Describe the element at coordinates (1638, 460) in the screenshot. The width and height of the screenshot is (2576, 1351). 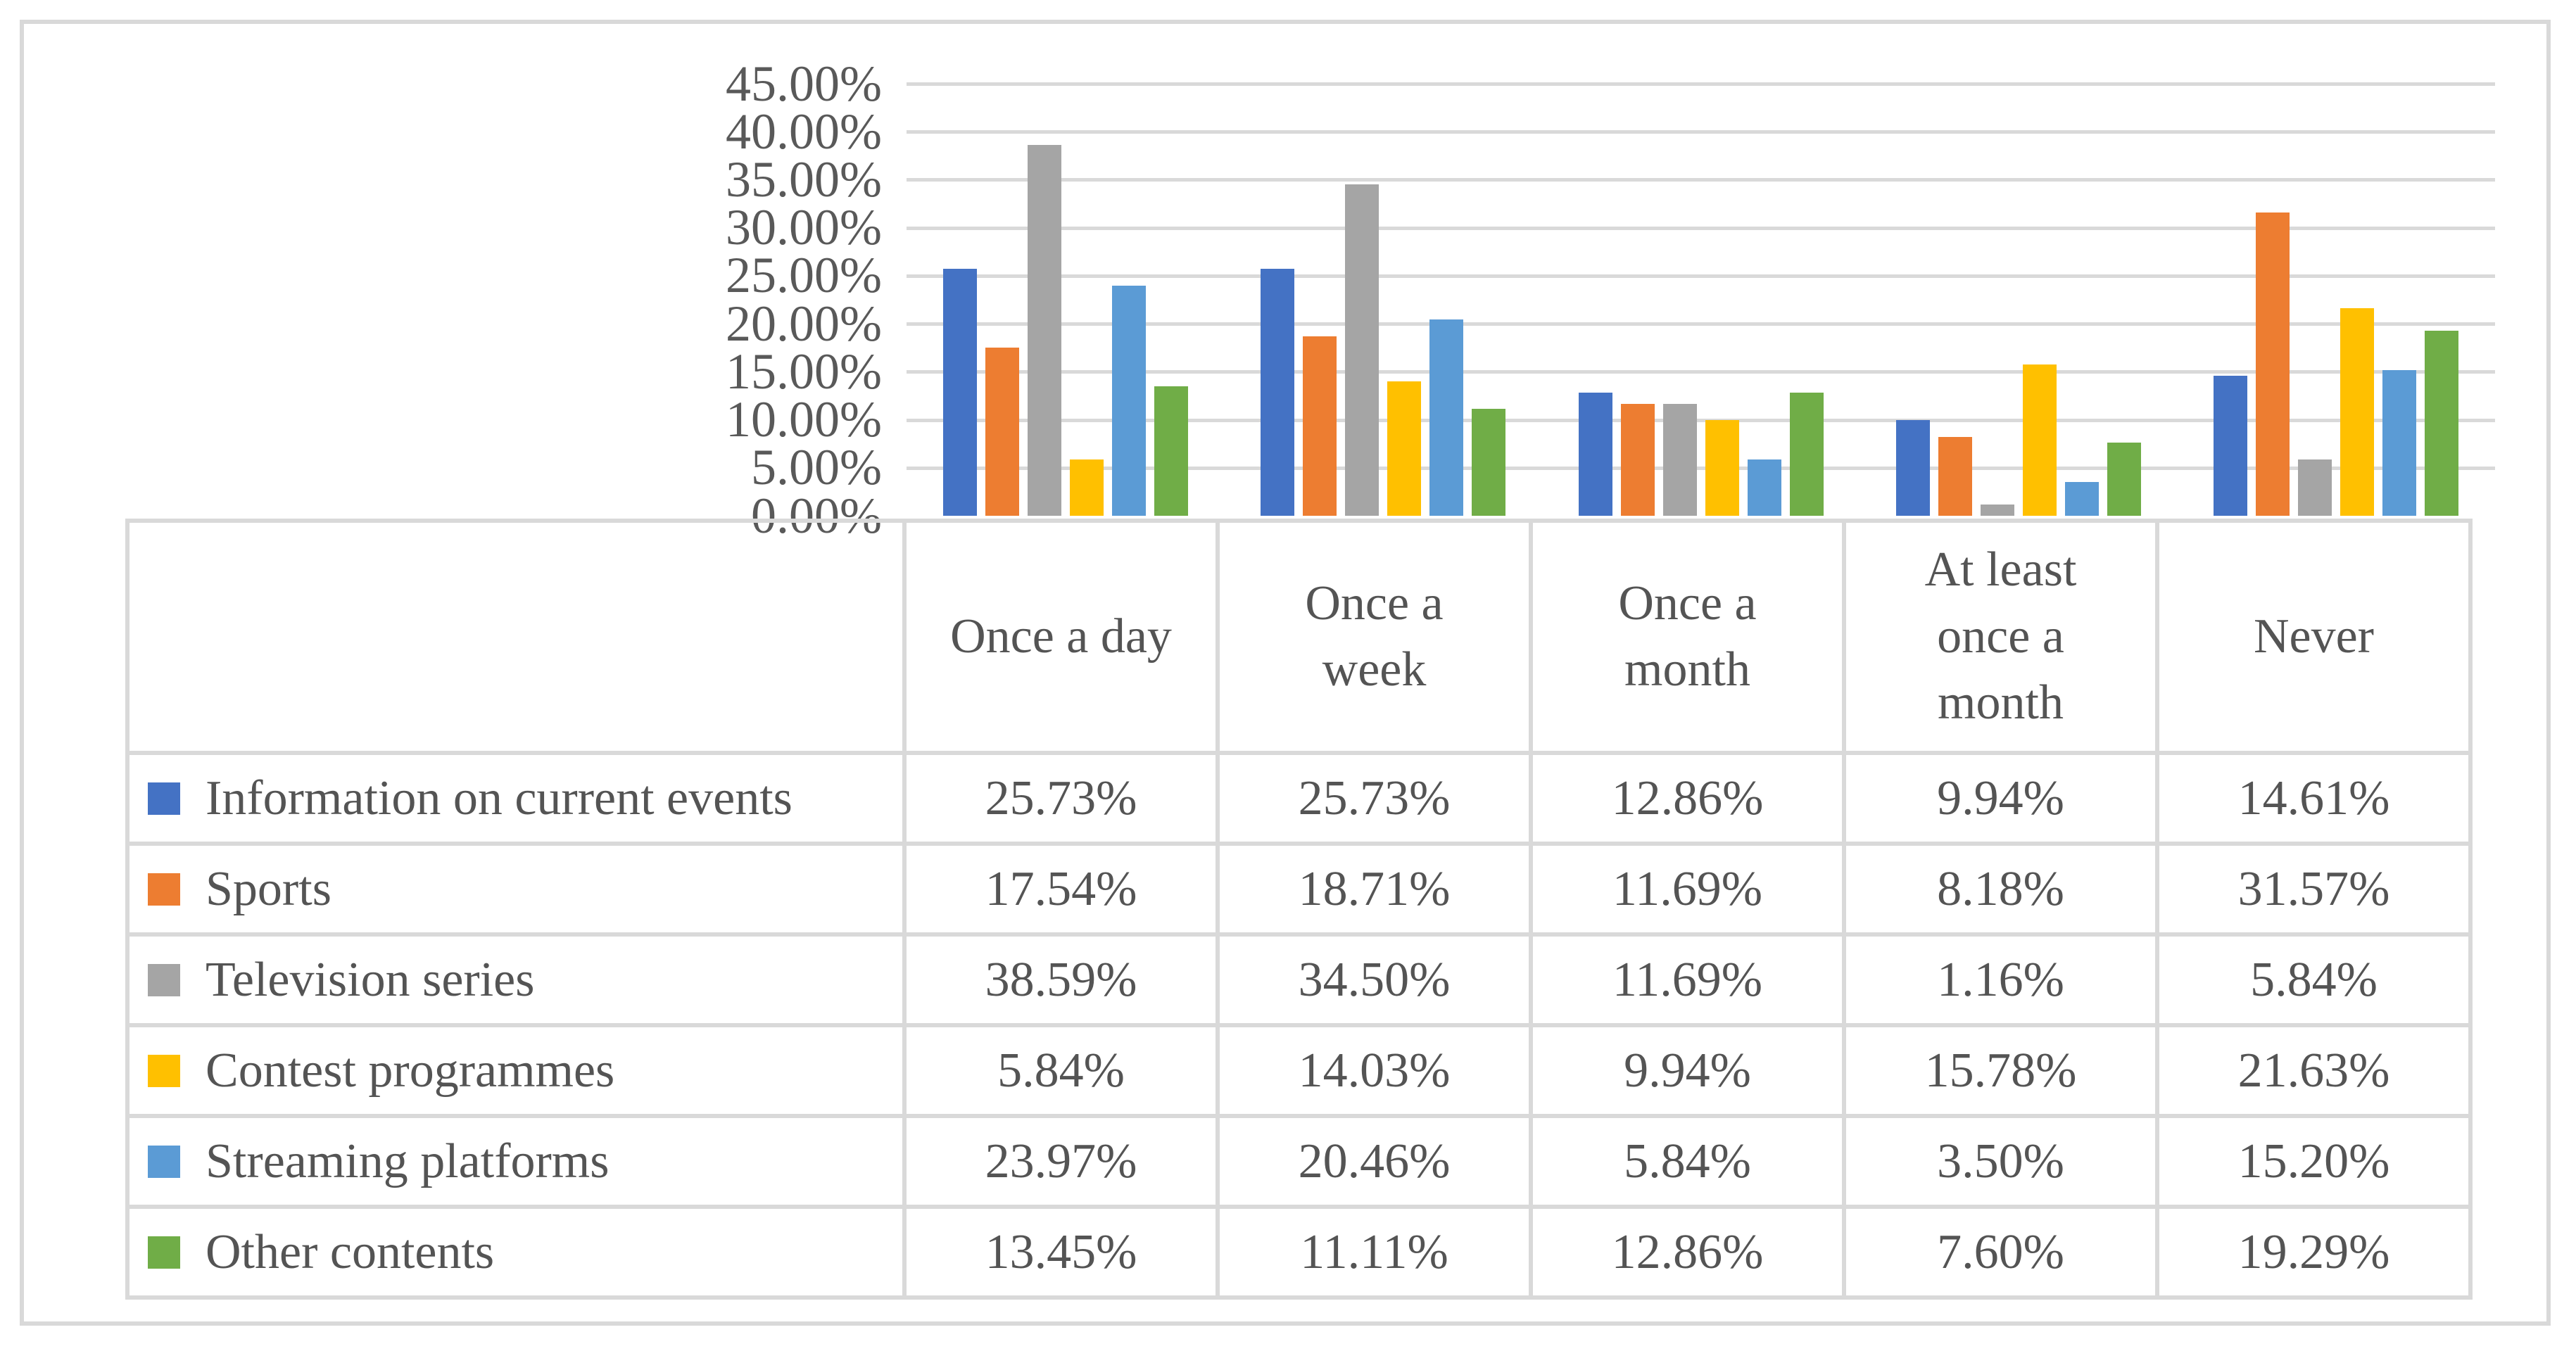
I see `bar-sports-once-a-month` at that location.